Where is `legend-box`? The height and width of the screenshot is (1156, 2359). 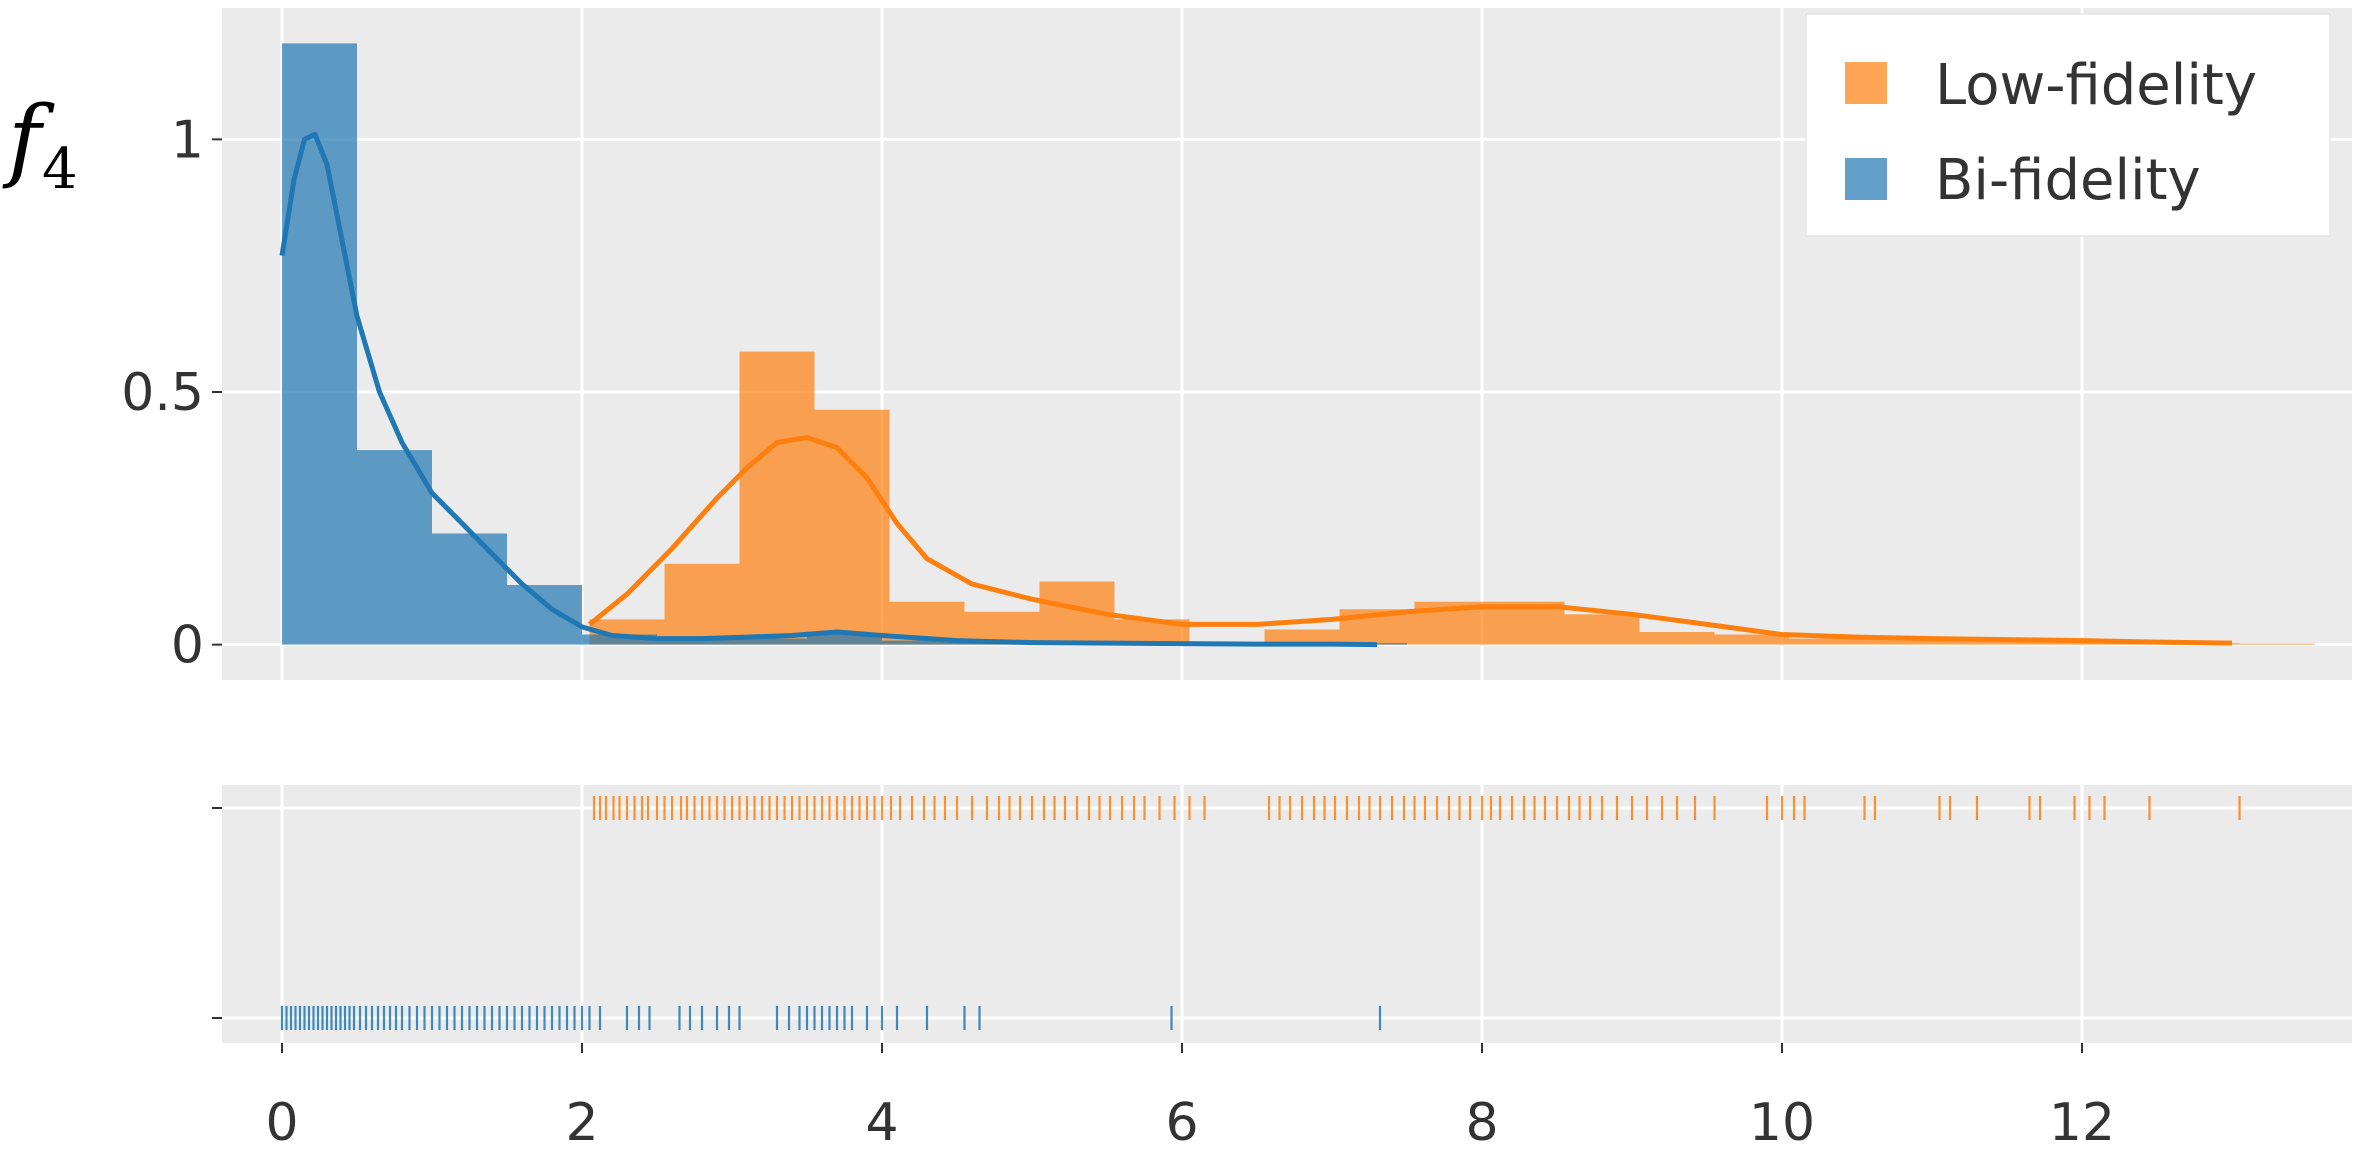
legend-box is located at coordinates (2068, 125).